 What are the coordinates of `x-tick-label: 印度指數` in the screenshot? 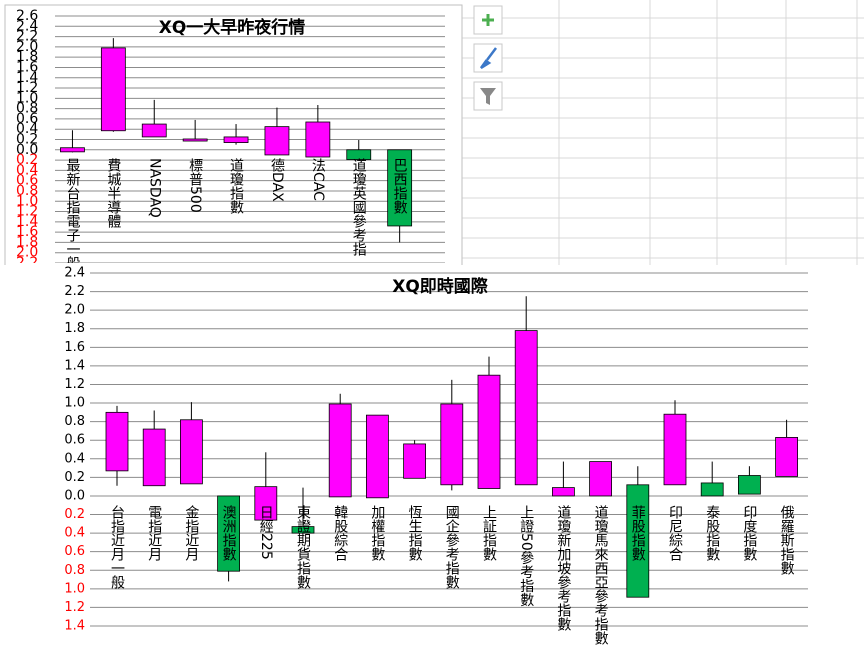 It's located at (749, 533).